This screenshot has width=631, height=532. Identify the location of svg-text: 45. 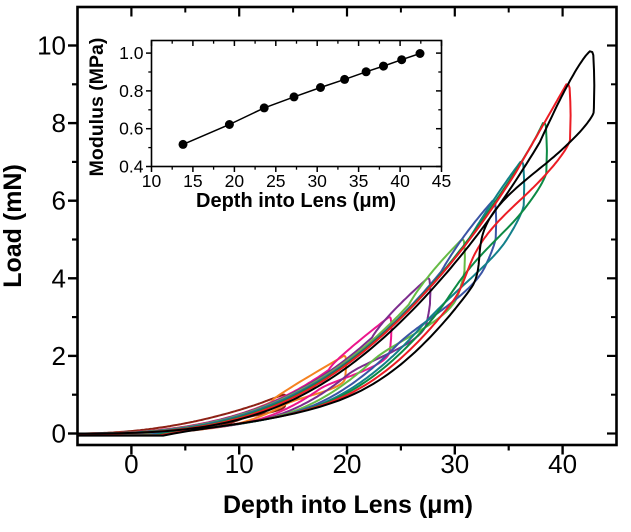
(441, 181).